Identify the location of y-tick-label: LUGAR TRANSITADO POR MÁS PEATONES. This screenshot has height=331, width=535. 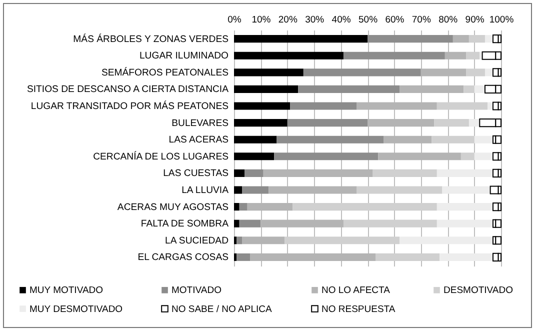
(129, 106).